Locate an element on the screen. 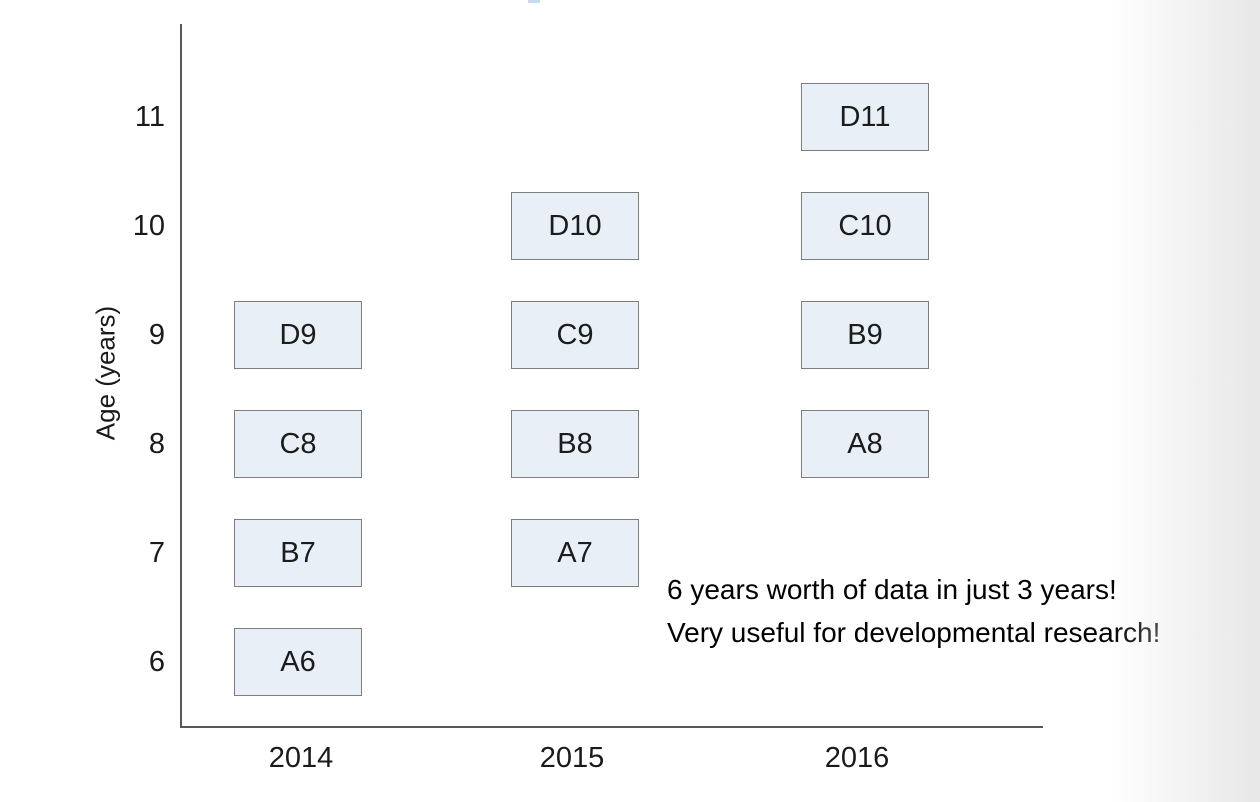 Image resolution: width=1260 pixels, height=802 pixels. cohort-box-D10: D10 is located at coordinates (575, 226).